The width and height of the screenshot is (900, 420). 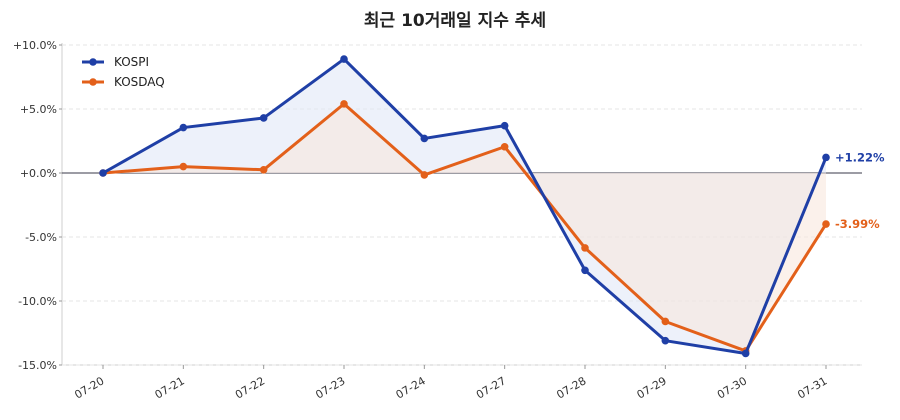 I want to click on legend: KOSPI KOSDAQ, so click(x=123, y=72).